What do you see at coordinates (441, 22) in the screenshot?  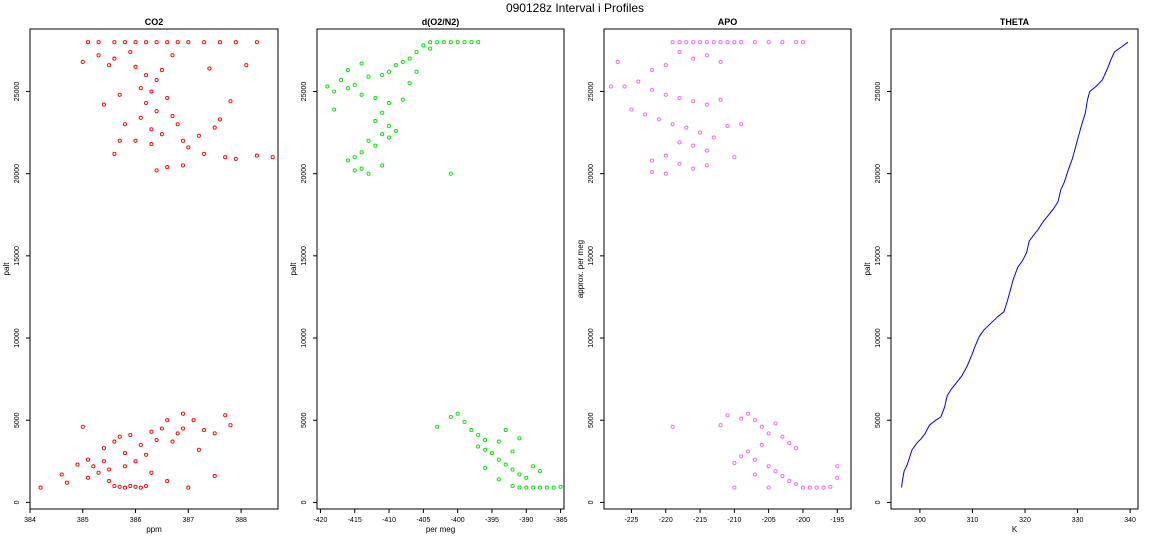 I see `panel-title: d(O2/N2)` at bounding box center [441, 22].